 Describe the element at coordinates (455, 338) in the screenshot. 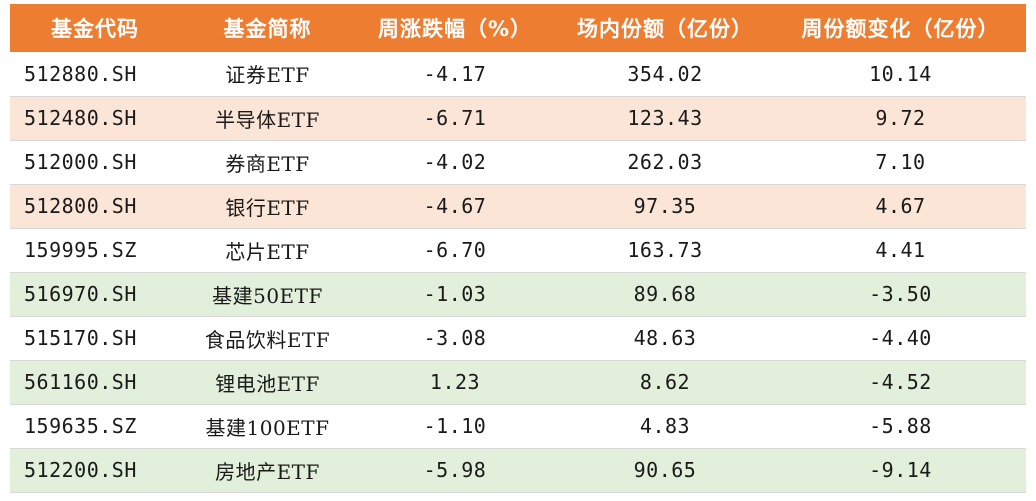

I see `cell-weekly-change: -3.08` at that location.